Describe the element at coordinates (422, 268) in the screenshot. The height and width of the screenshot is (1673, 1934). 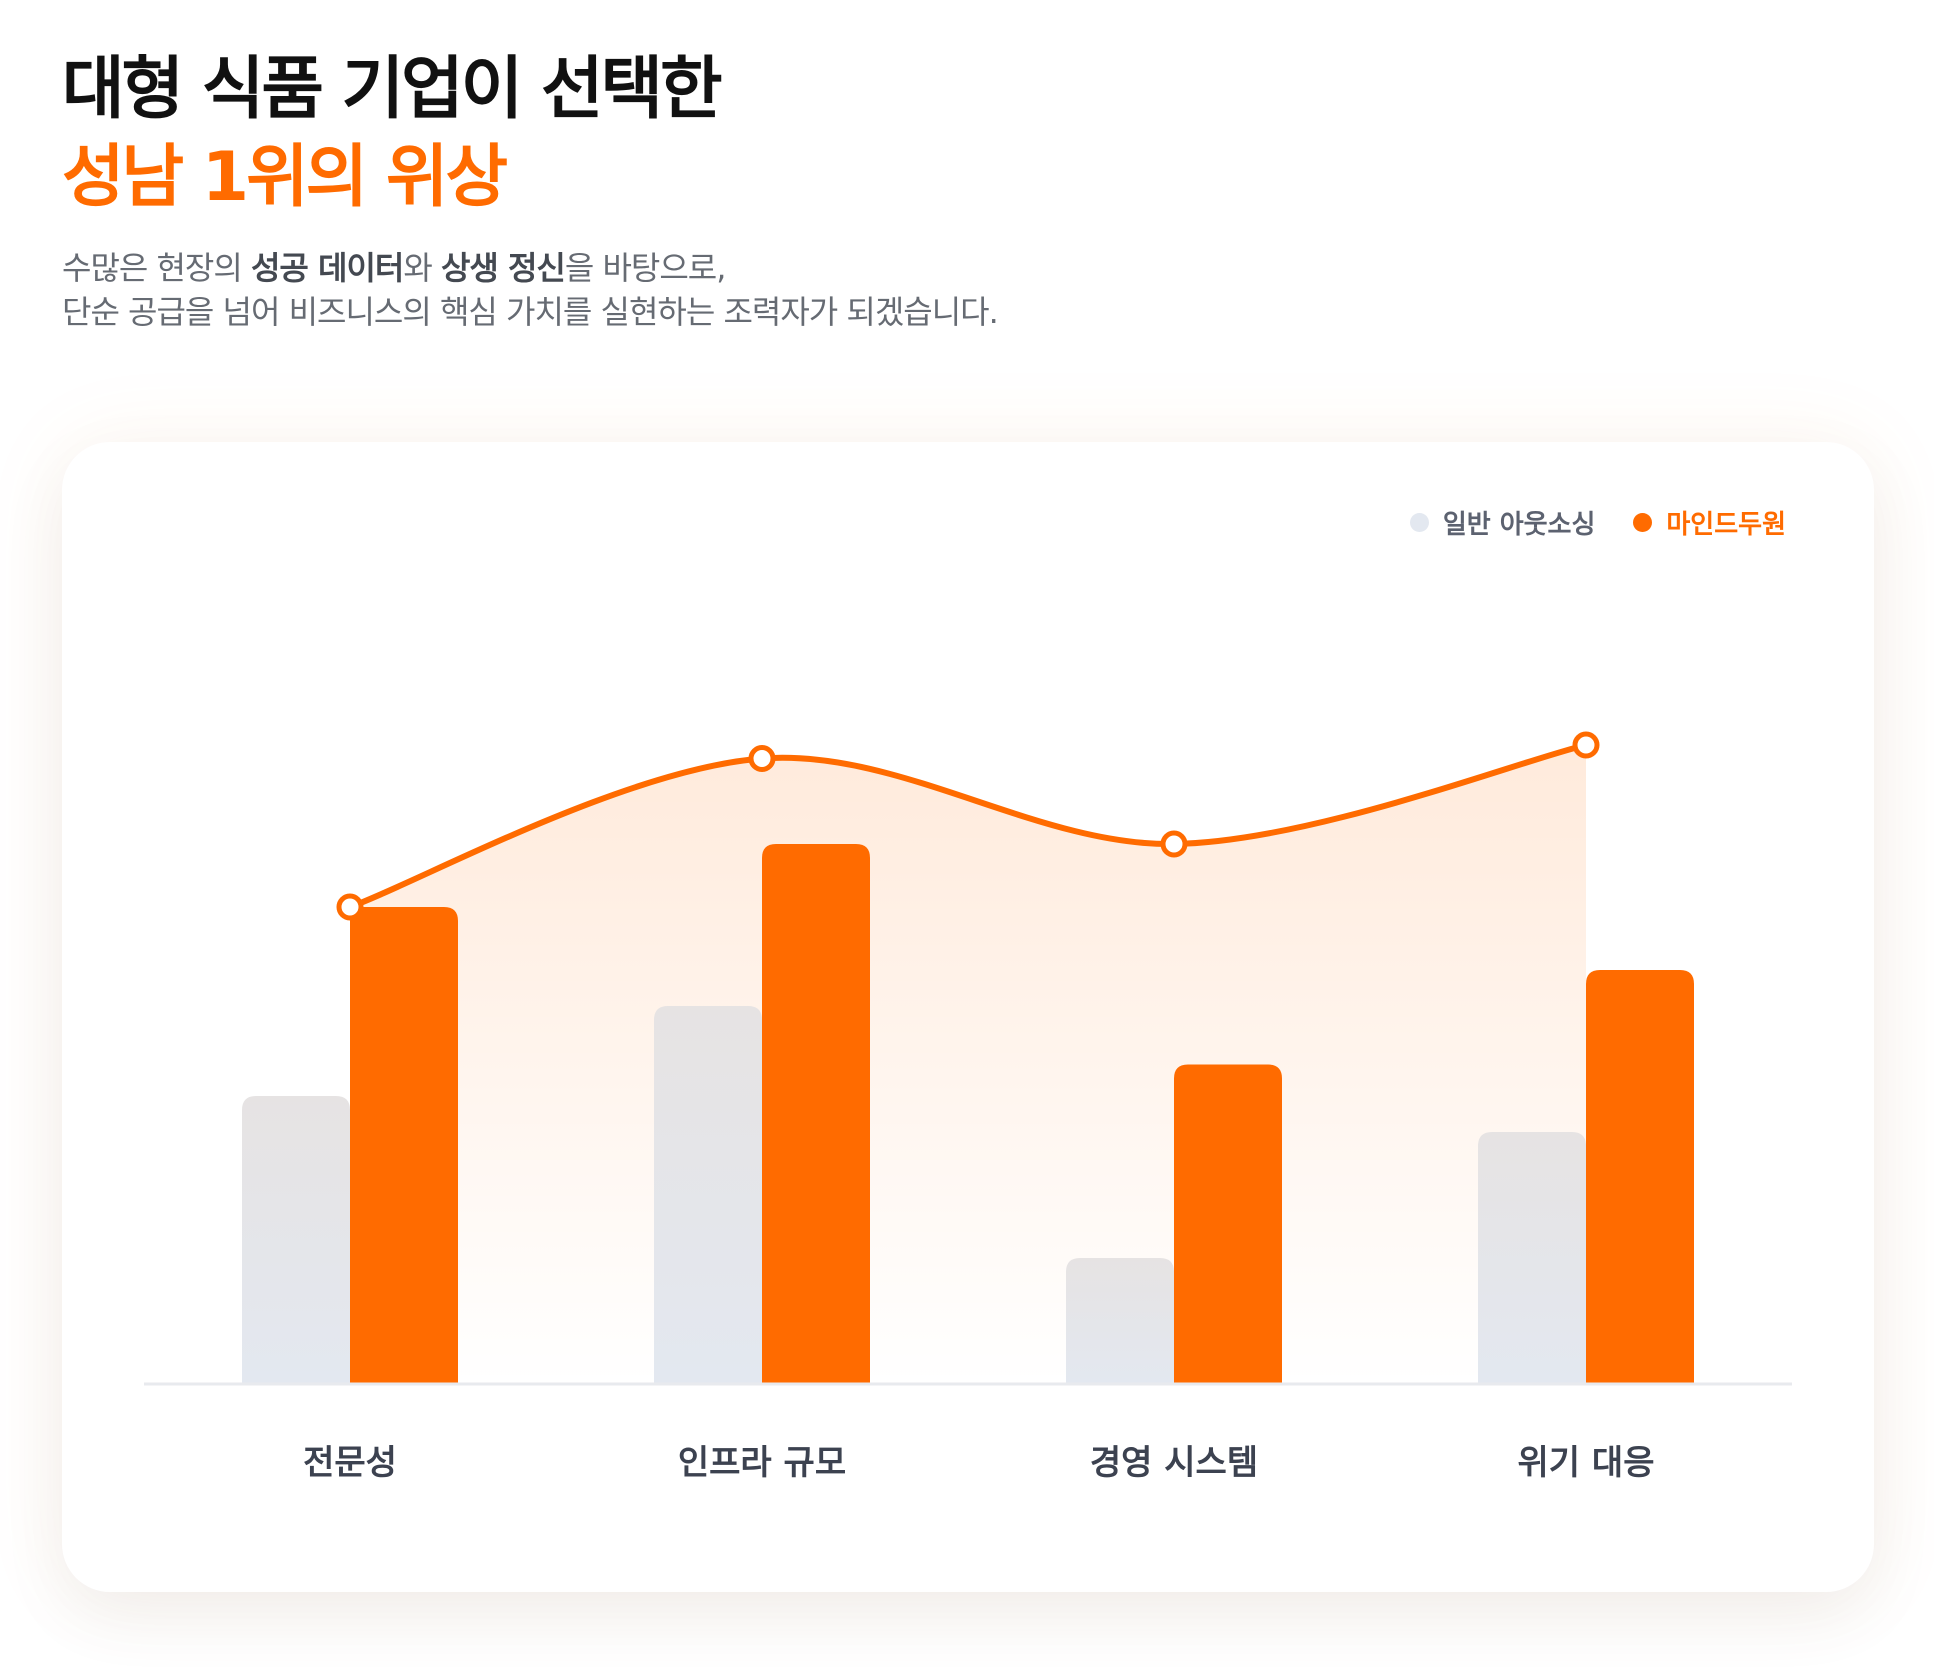
I see `subtitle-text-2: 와` at that location.